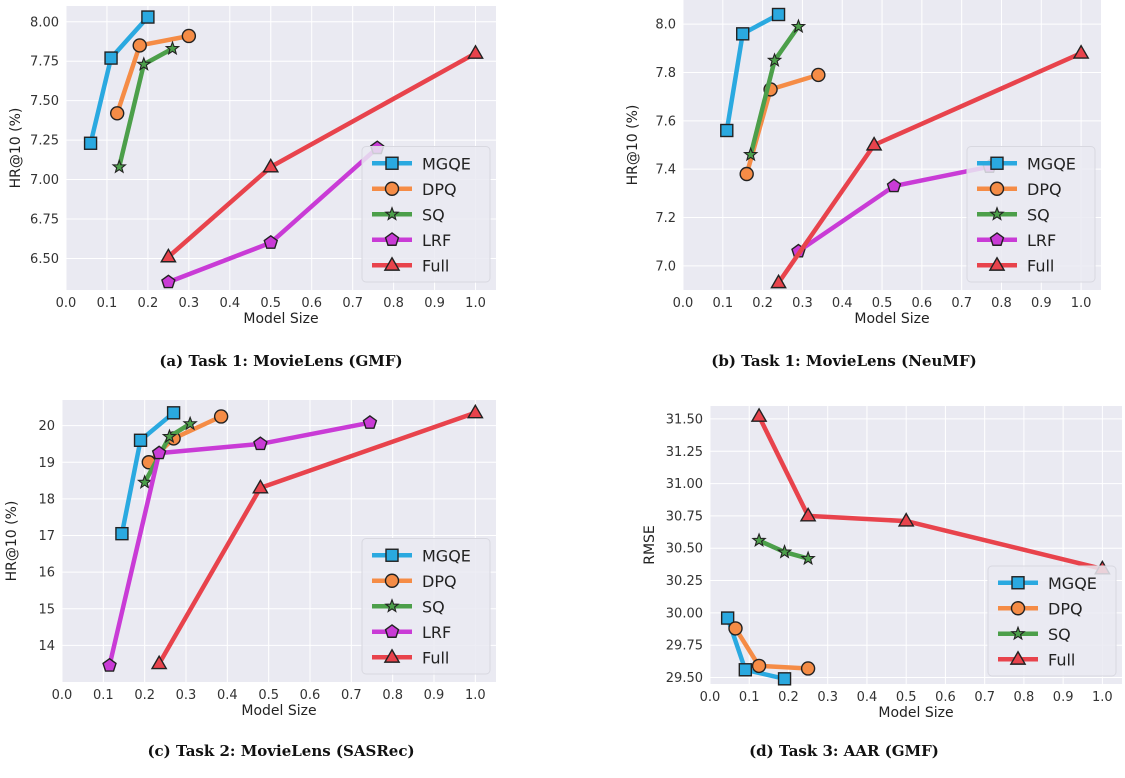  Describe the element at coordinates (665, 73) in the screenshot. I see `y-tick-label: 7.8` at that location.